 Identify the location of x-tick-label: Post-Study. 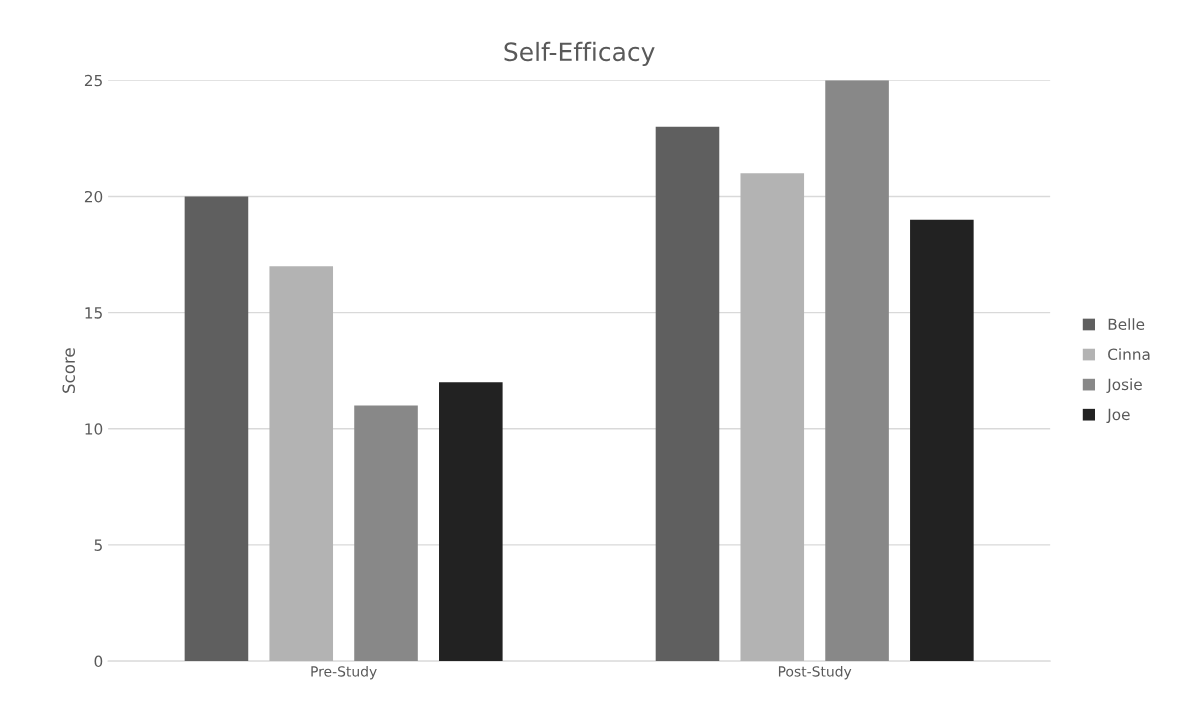
(815, 672).